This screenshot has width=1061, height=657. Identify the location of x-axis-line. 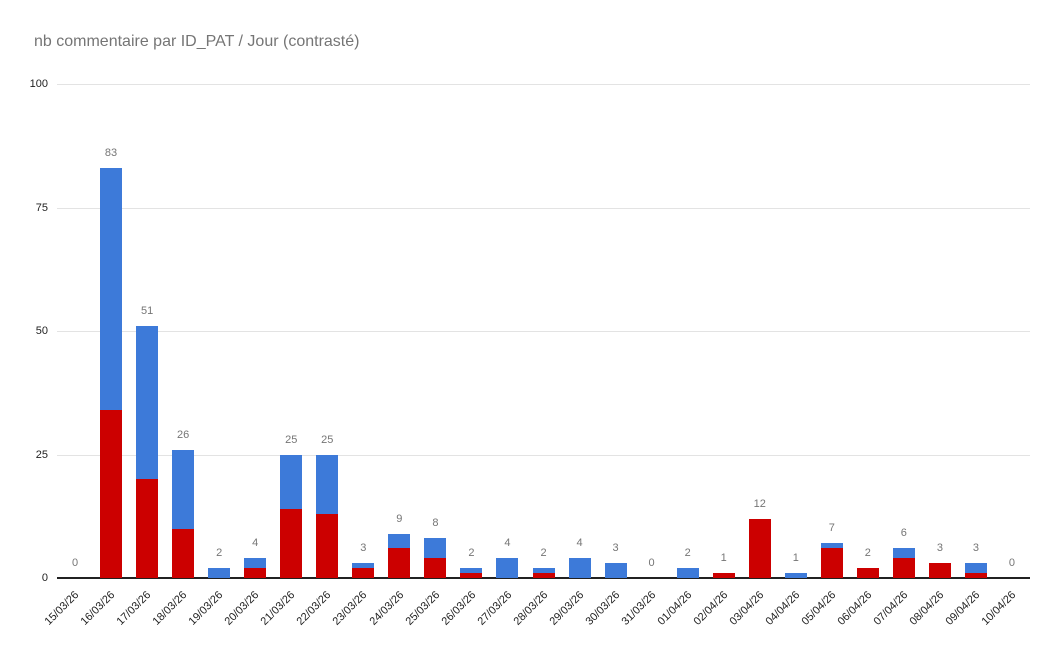
(543, 578).